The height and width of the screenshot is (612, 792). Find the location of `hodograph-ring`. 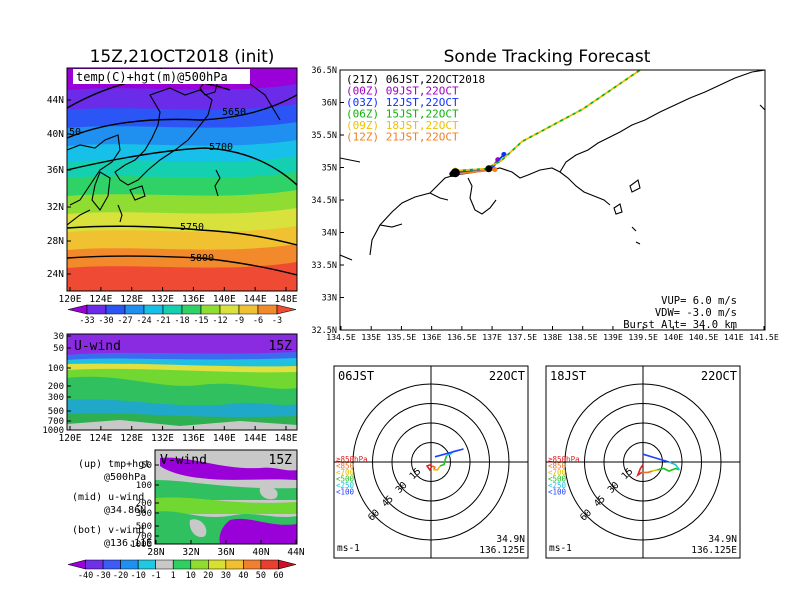

hodograph-ring is located at coordinates (643, 462).